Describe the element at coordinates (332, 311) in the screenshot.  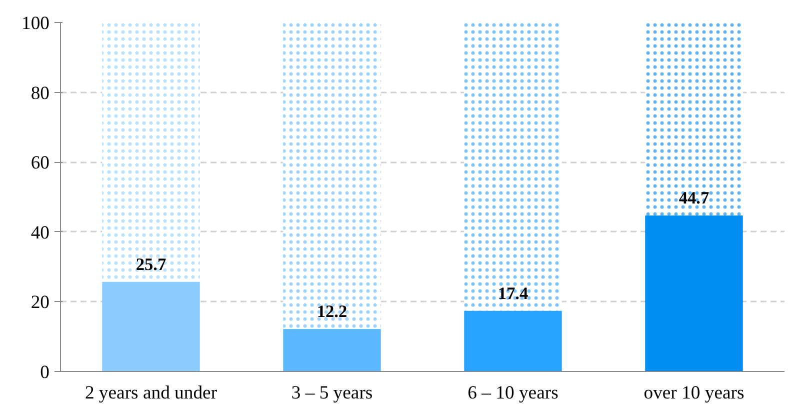
I see `data-label: 12.2` at that location.